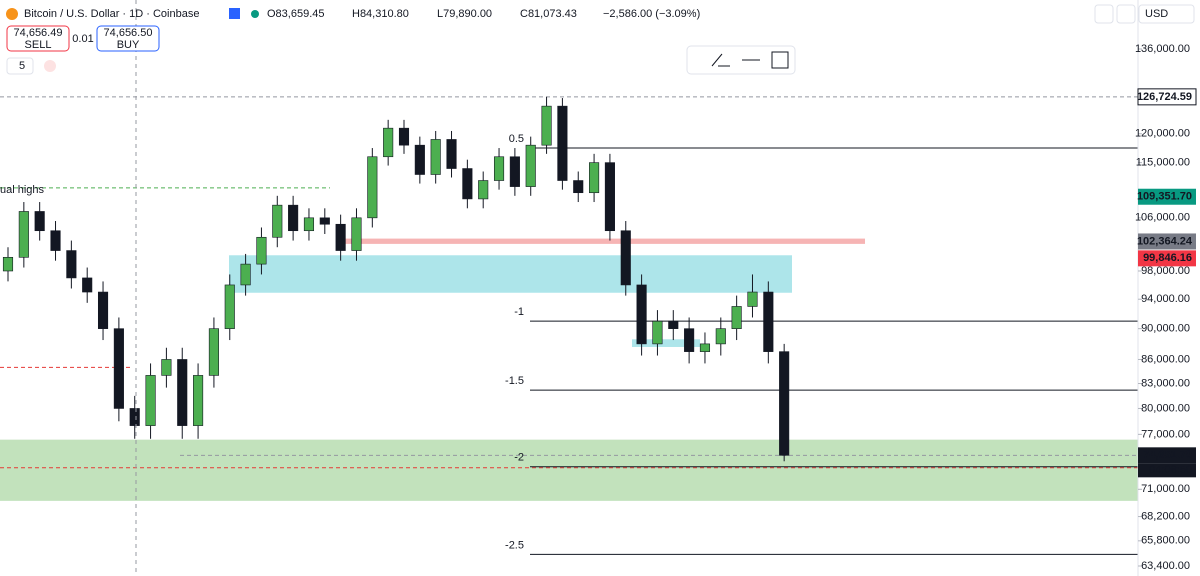 The width and height of the screenshot is (1200, 576). I want to click on sell-button, so click(38, 38).